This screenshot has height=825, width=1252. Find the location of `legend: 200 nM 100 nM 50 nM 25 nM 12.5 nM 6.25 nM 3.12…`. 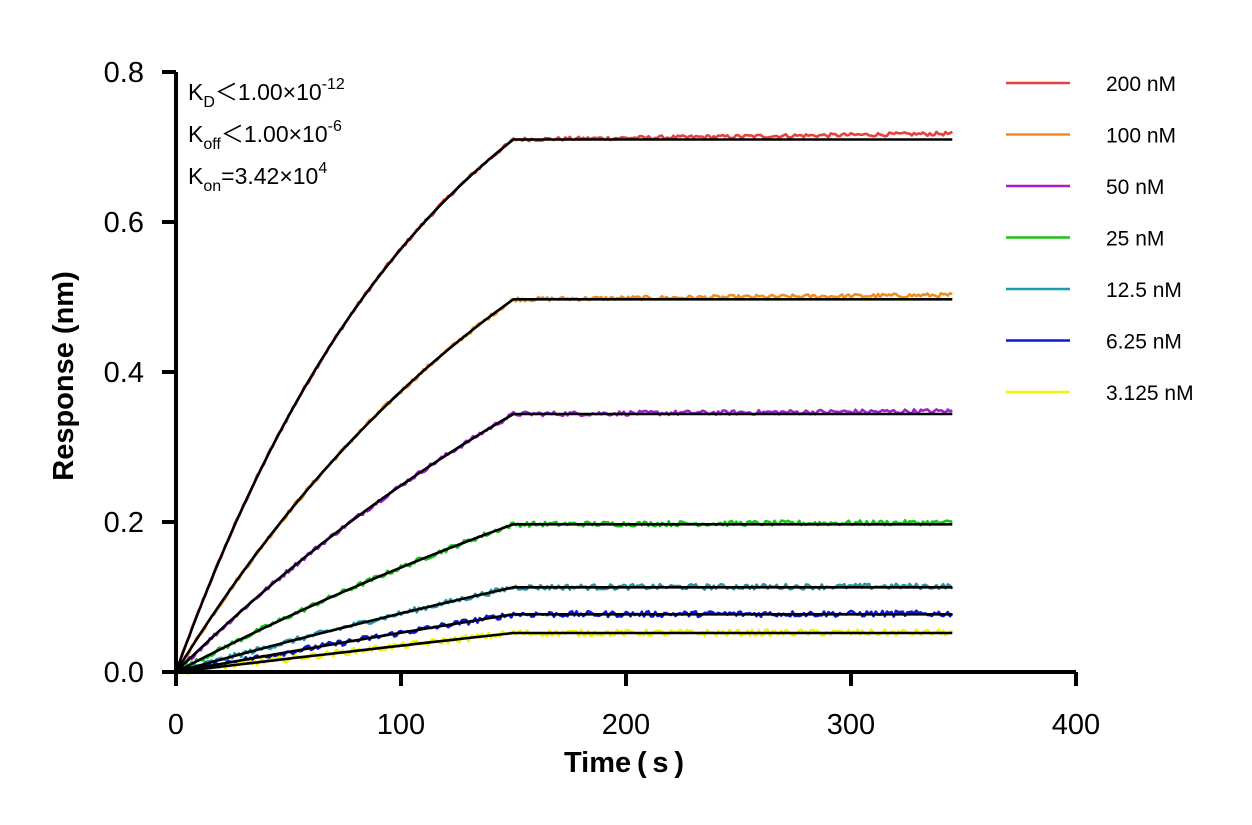

legend: 200 nM 100 nM 50 nM 25 nM 12.5 nM 6.25 nM 3.12… is located at coordinates (1100, 239).